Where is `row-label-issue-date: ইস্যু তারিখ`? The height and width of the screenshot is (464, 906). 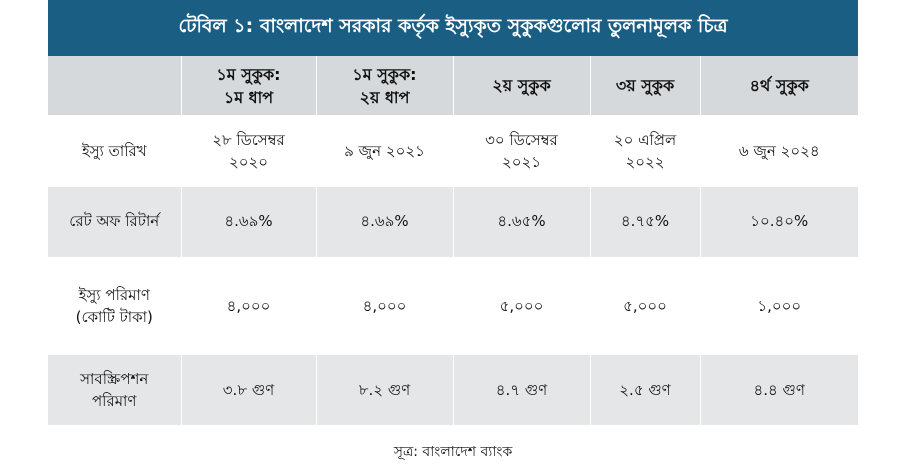
row-label-issue-date: ইস্যু তারিখ is located at coordinates (115, 151).